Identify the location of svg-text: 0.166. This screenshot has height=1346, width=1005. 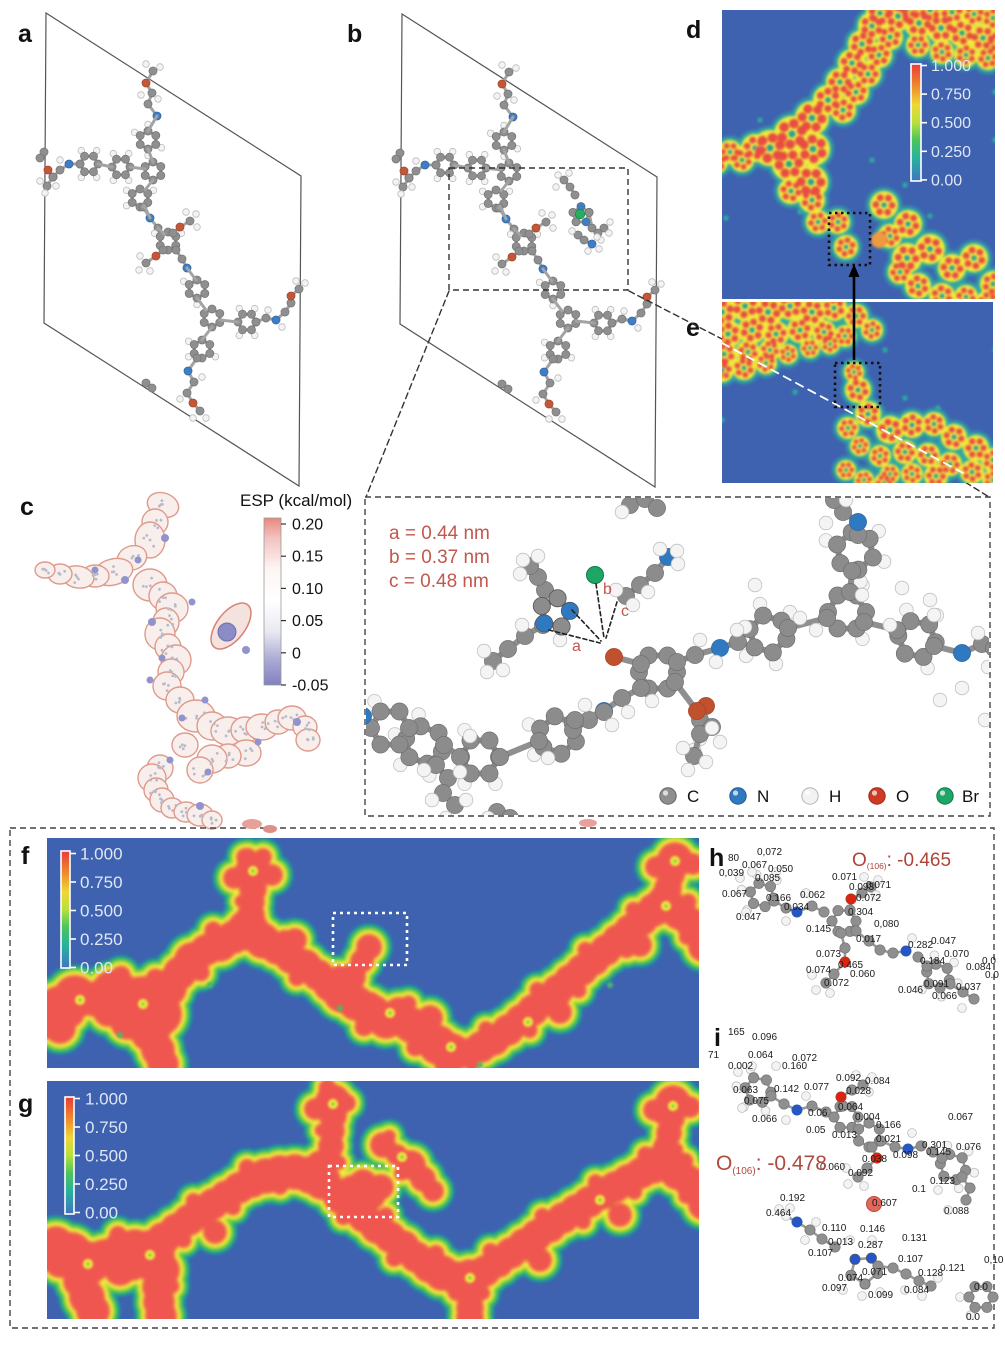
(888, 1125).